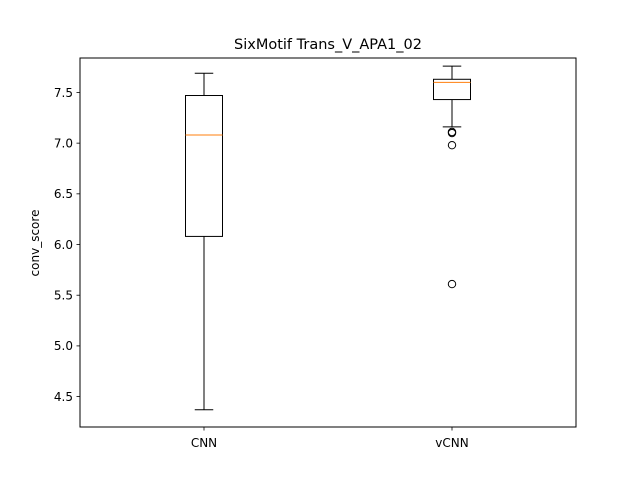 The image size is (640, 480). Describe the element at coordinates (63, 296) in the screenshot. I see `y-tick-label: 5.5` at that location.